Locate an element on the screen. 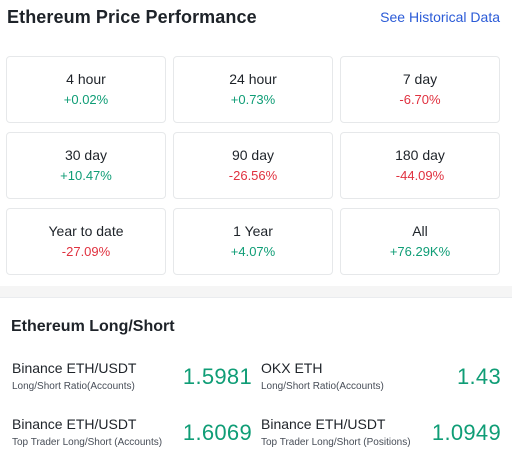 The image size is (512, 463). performance-cell-all: All +76.29K% is located at coordinates (420, 241).